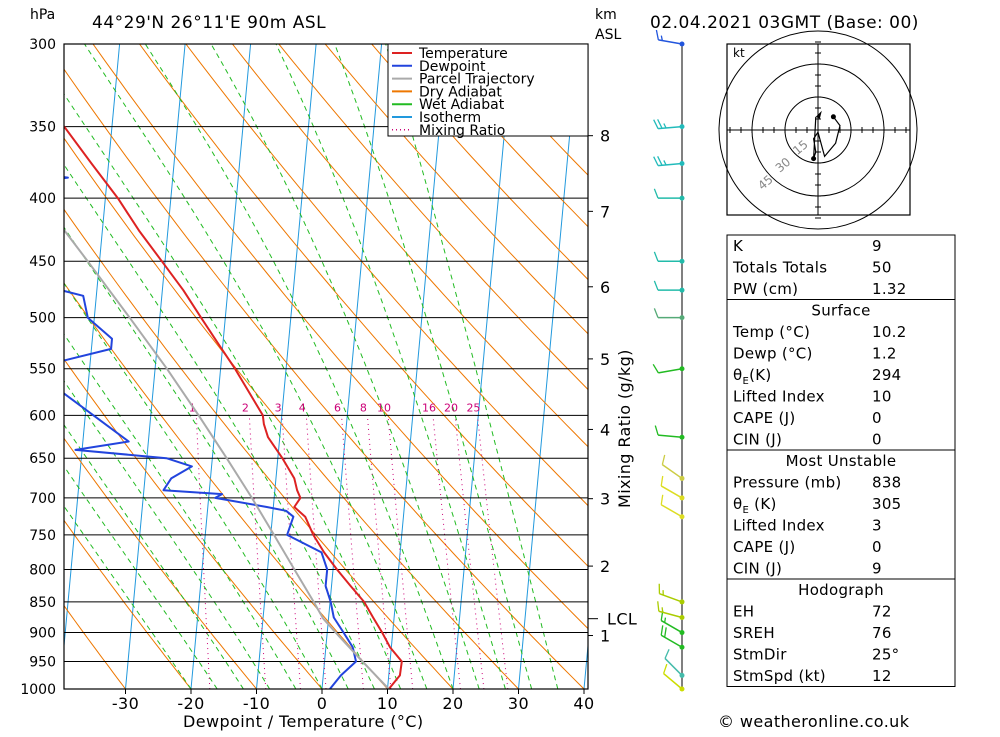 The width and height of the screenshot is (1000, 737). Describe the element at coordinates (764, 418) in the screenshot. I see `surface-row-label: CAPE (J)` at that location.